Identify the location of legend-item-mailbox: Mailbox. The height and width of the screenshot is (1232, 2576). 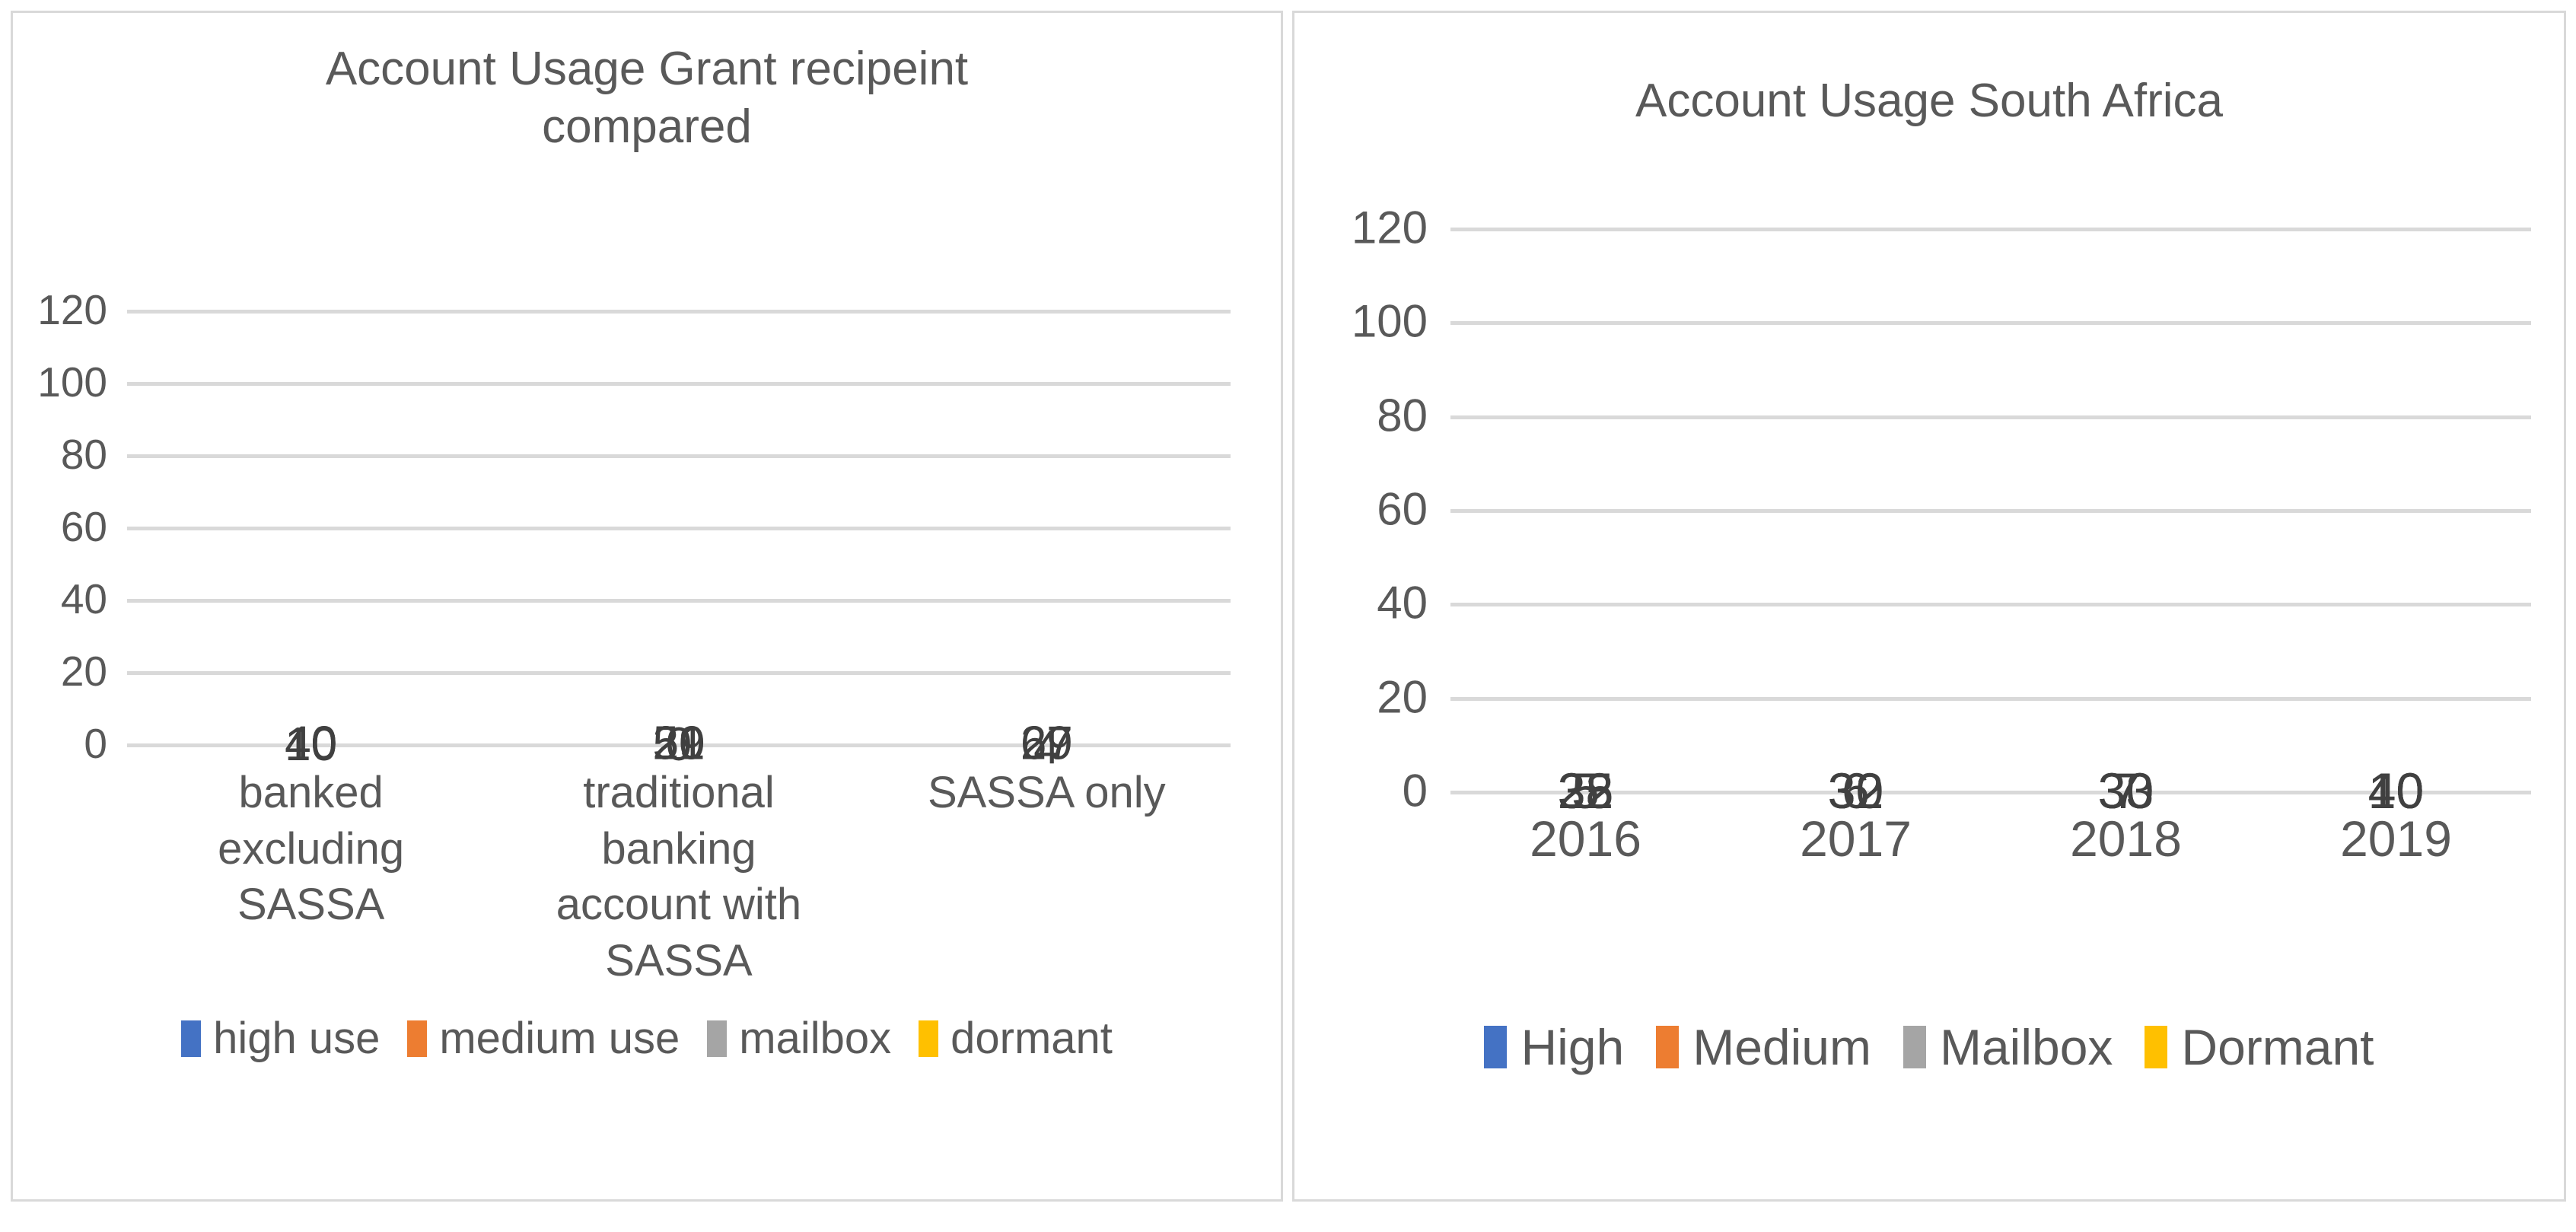
(2008, 1047).